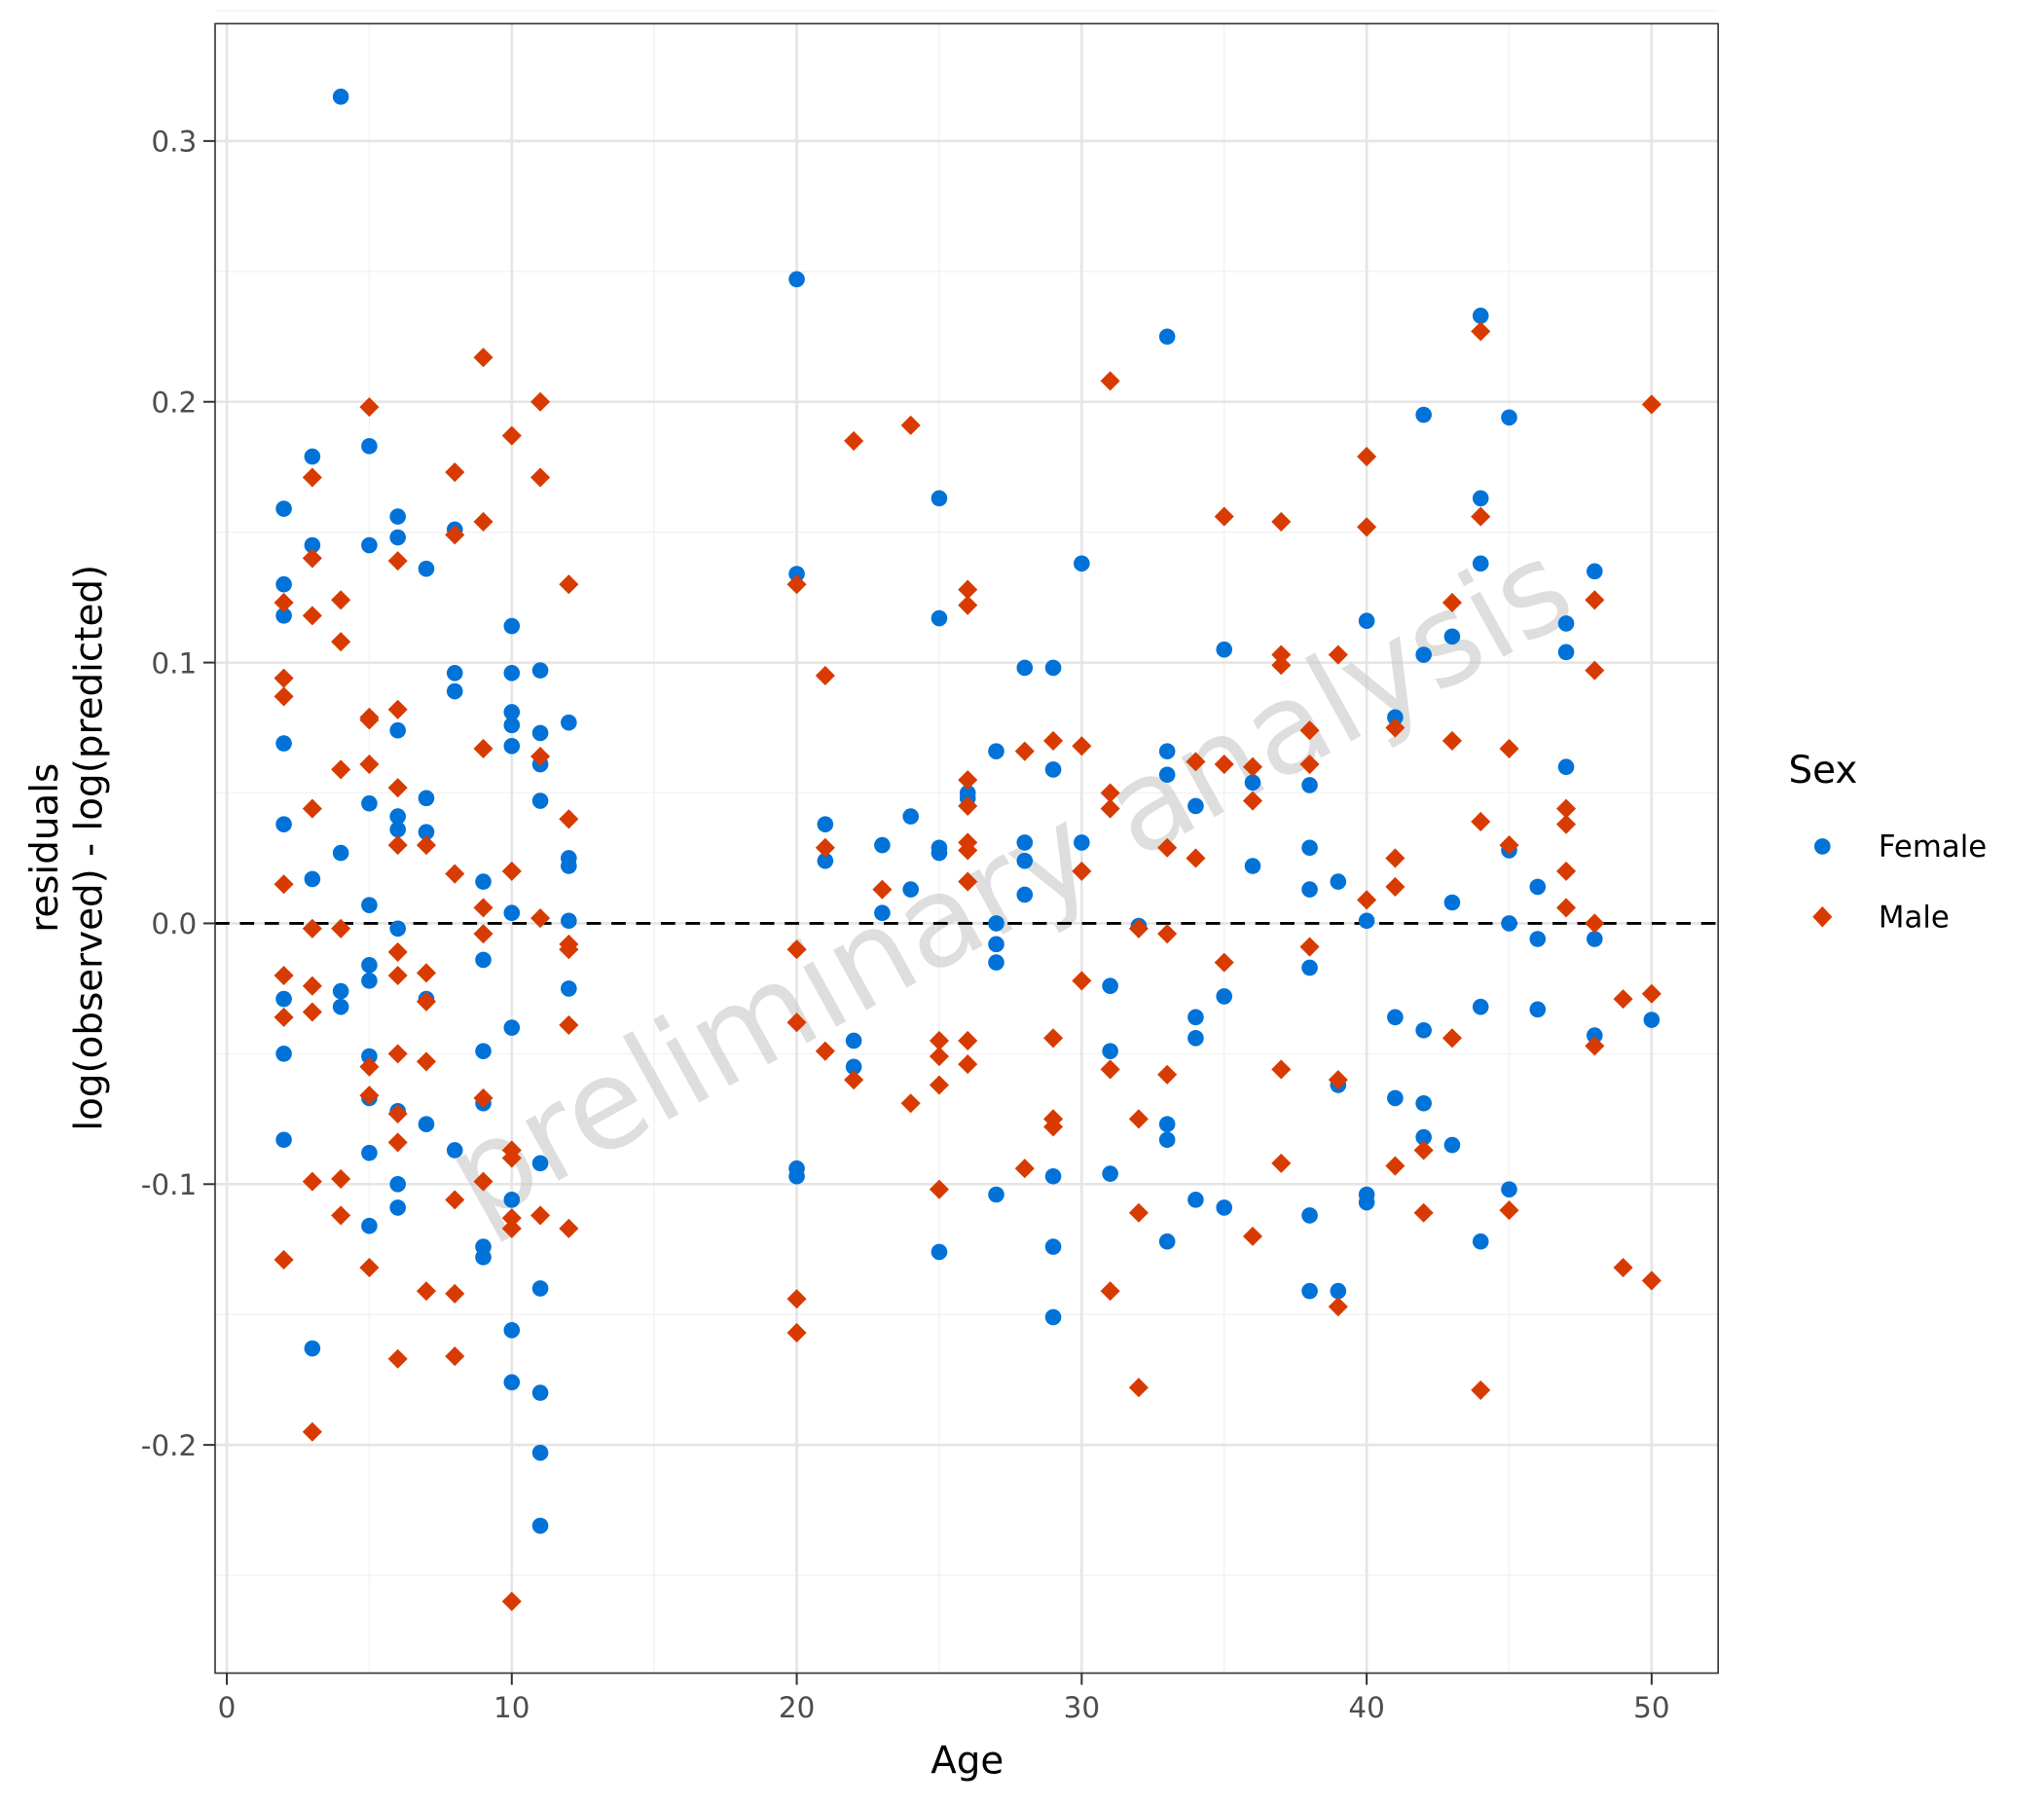  Describe the element at coordinates (1823, 847) in the screenshot. I see `legend-female-circle-icon` at that location.